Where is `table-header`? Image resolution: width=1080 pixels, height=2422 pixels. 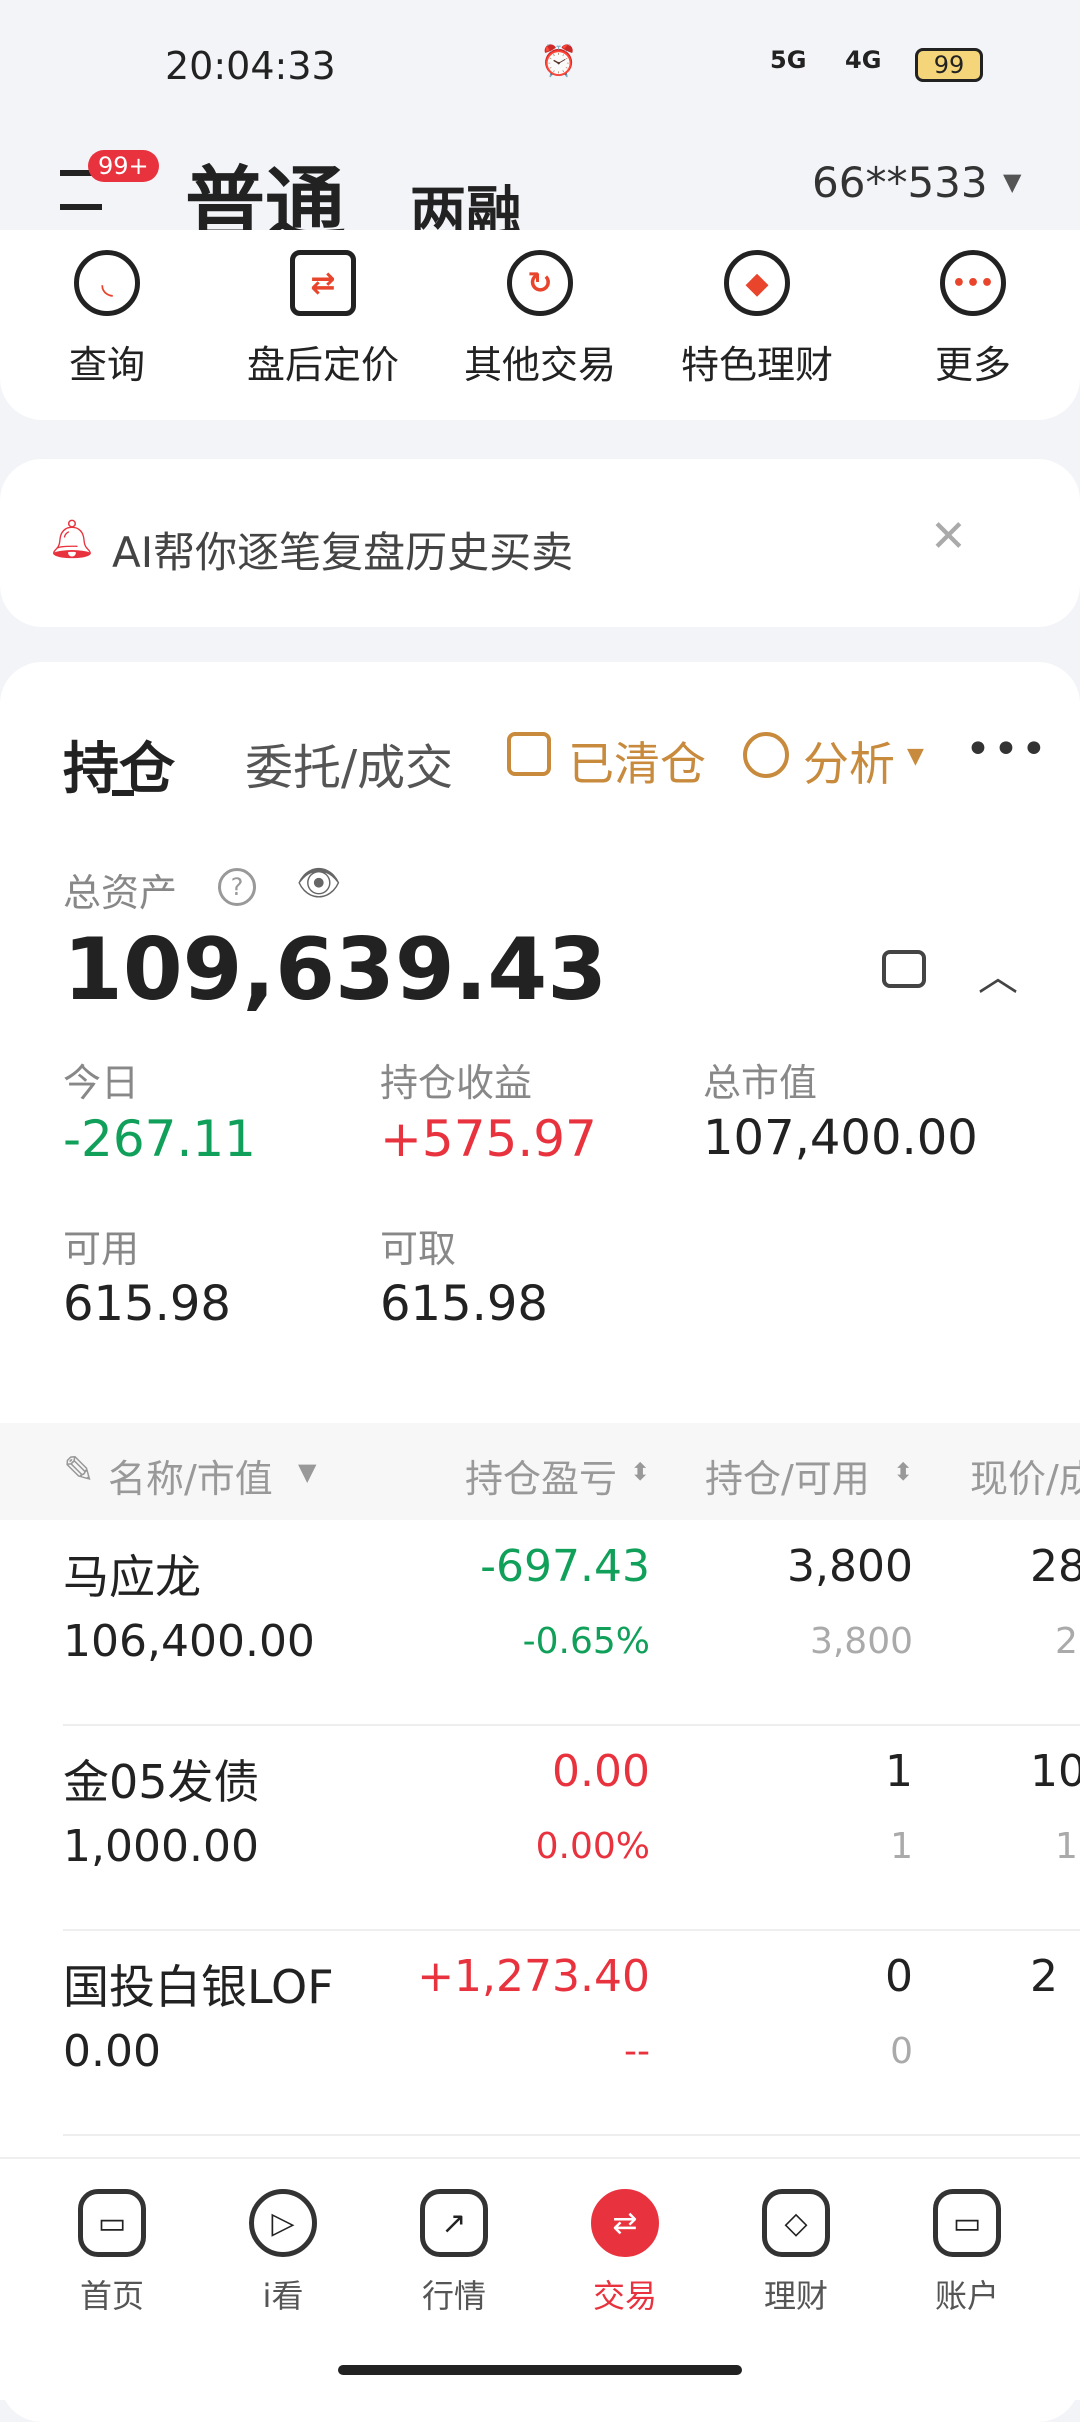 table-header is located at coordinates (540, 1471).